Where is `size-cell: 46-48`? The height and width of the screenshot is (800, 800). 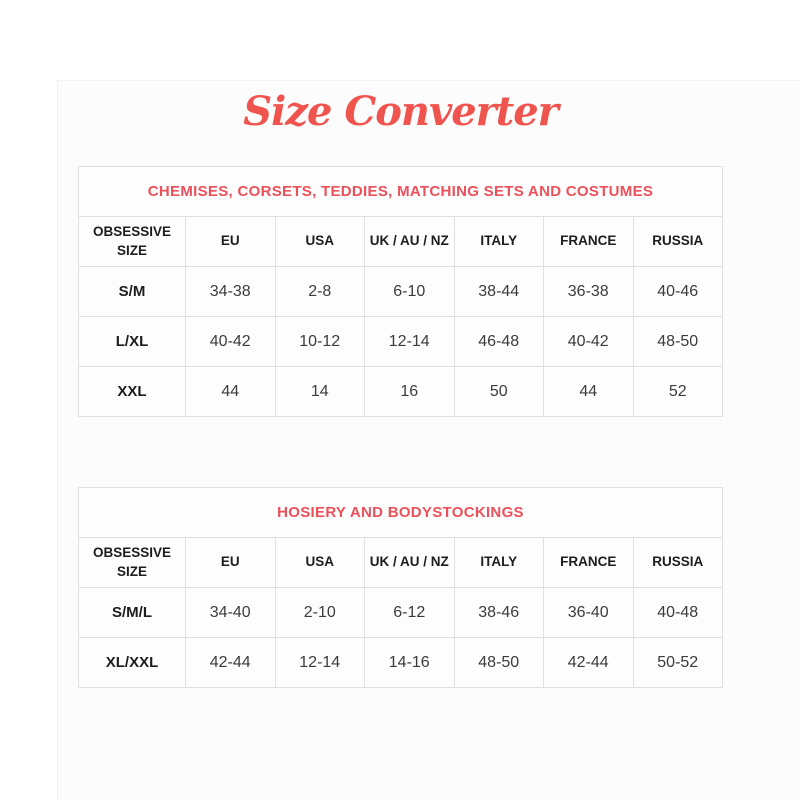 size-cell: 46-48 is located at coordinates (498, 341).